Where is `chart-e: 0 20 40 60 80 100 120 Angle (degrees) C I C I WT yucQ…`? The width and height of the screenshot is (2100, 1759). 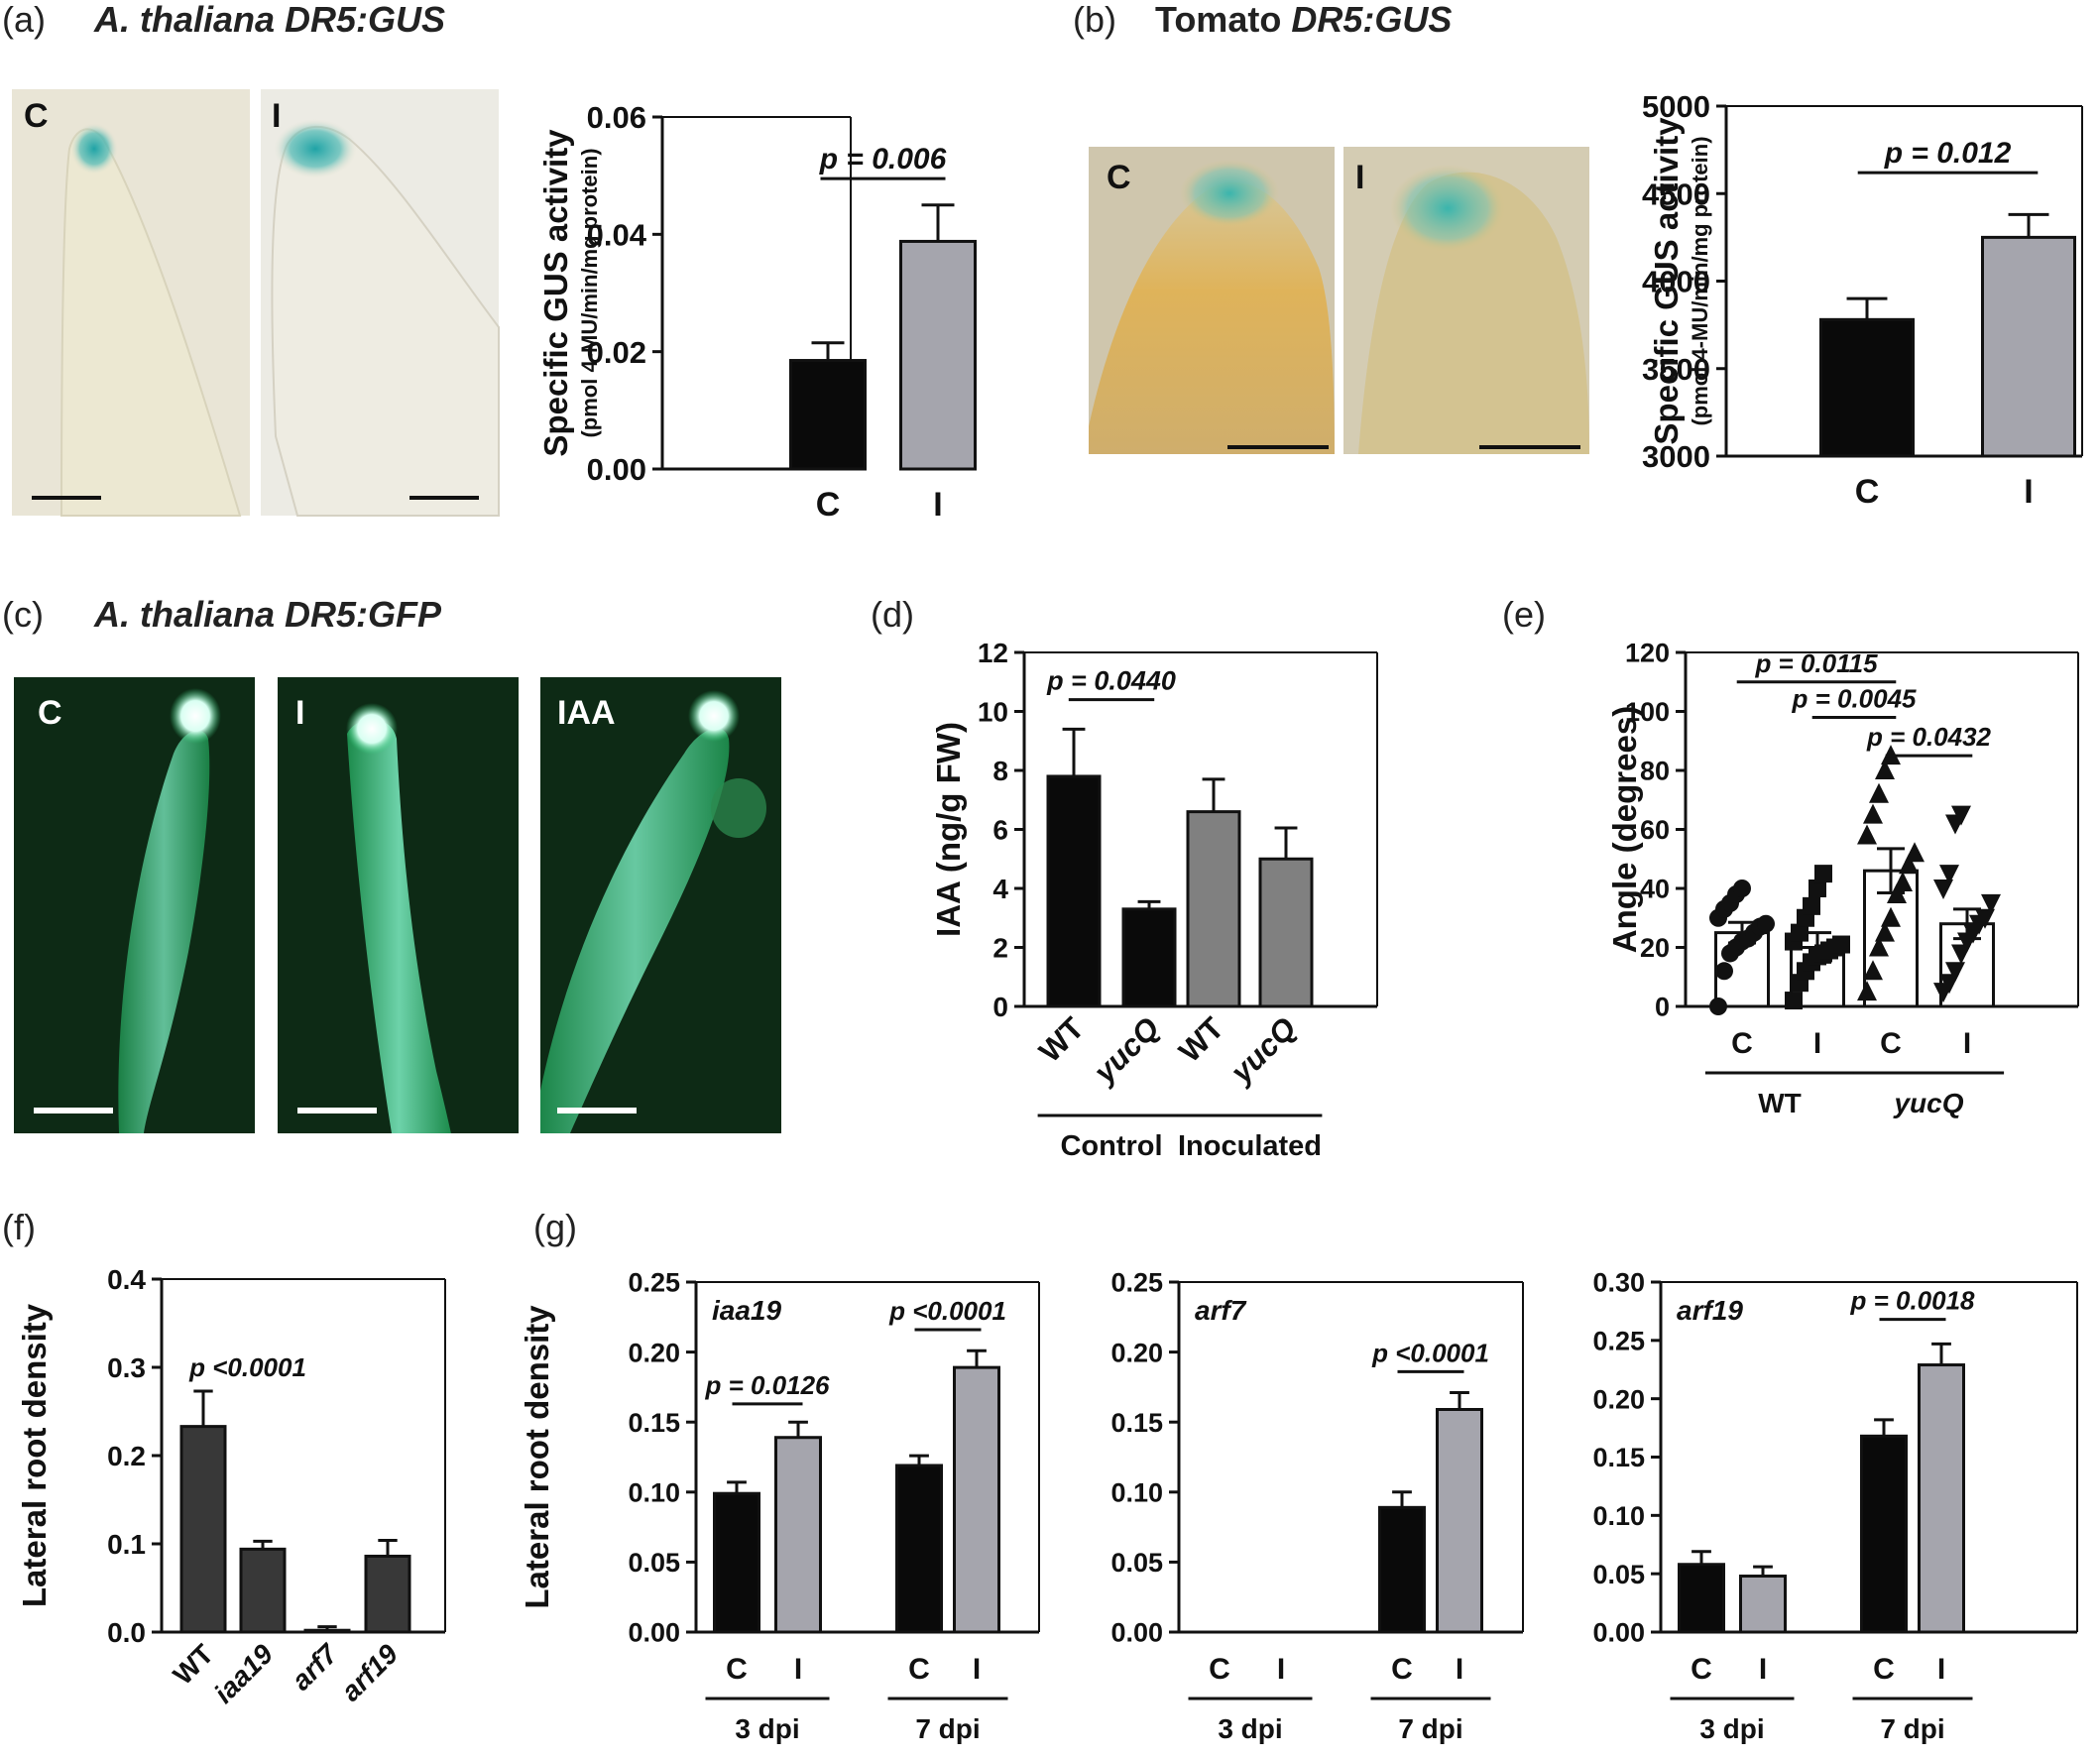
chart-e: 0 20 40 60 80 100 120 Angle (degrees) C I C I WT yucQ… is located at coordinates (1843, 878).